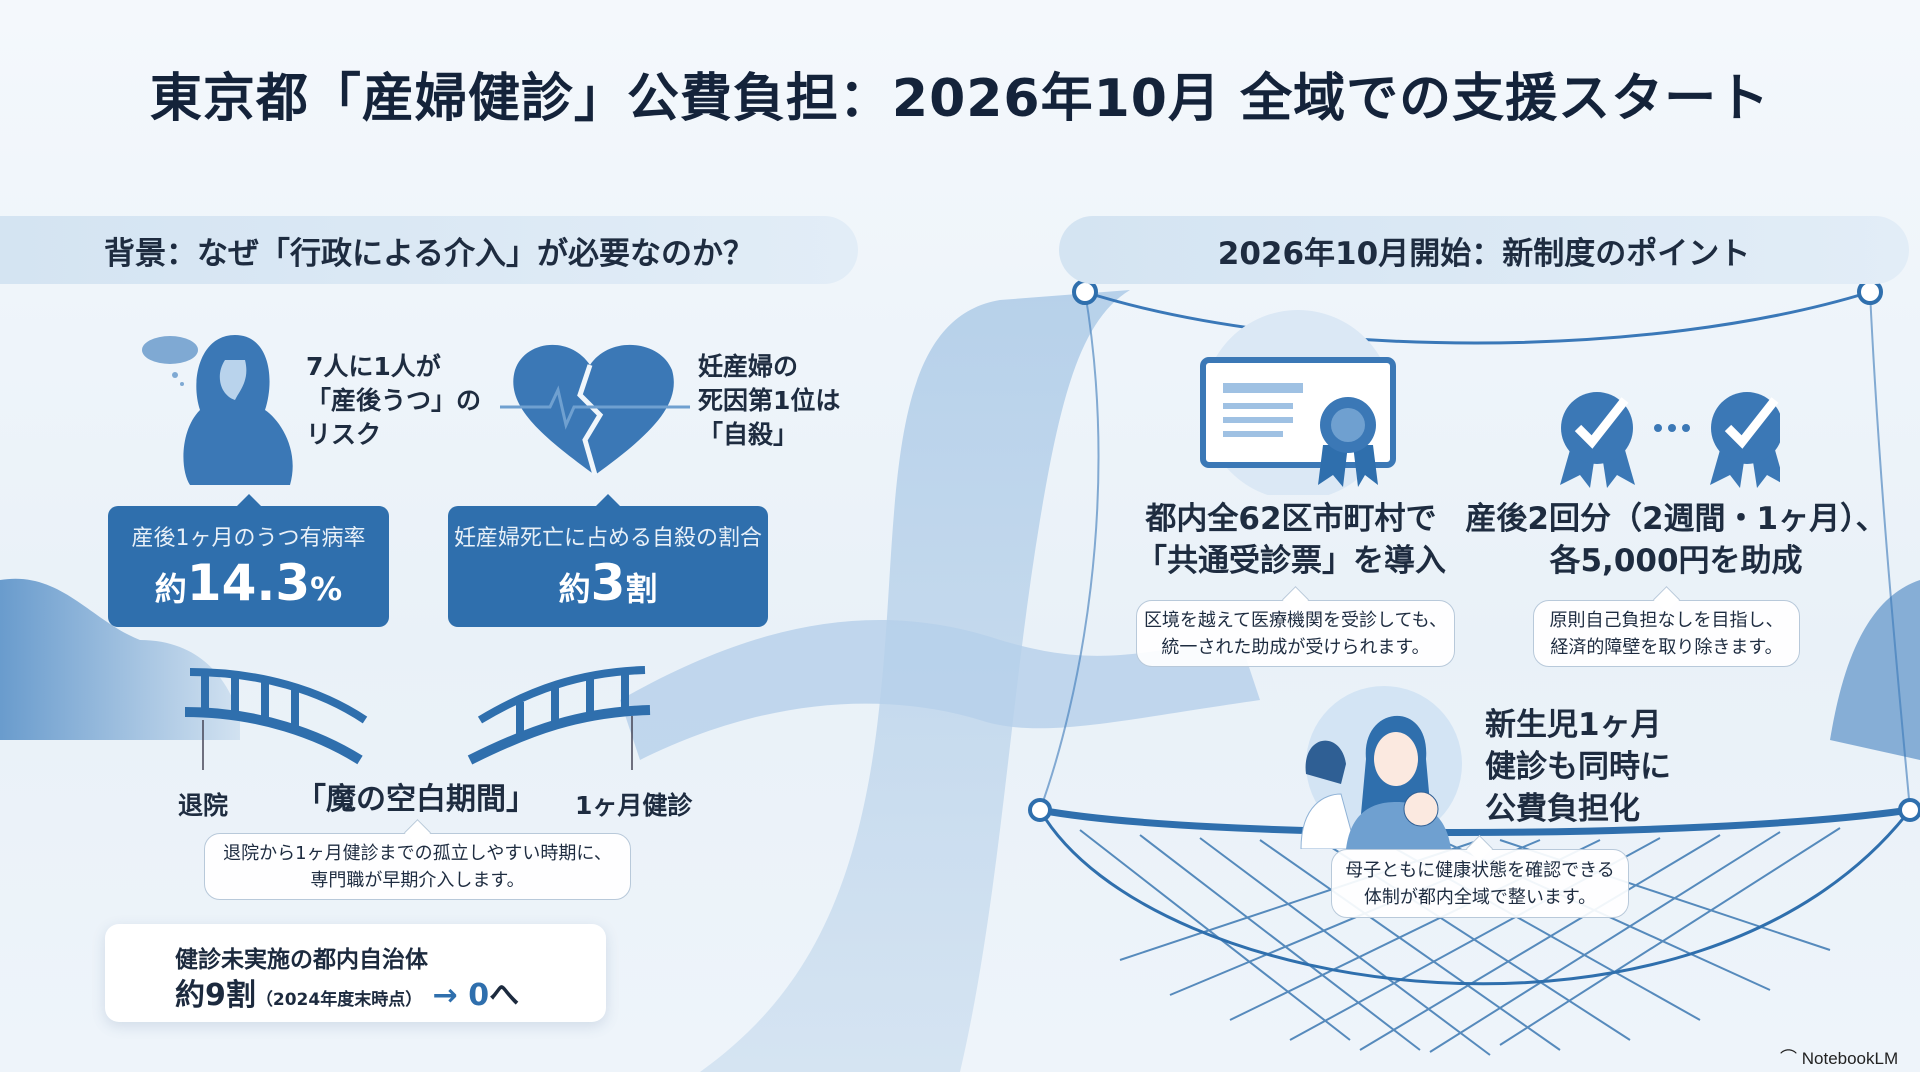  What do you see at coordinates (1480, 870) in the screenshot?
I see `note-line: 母子ともに健康状態を確認できる` at bounding box center [1480, 870].